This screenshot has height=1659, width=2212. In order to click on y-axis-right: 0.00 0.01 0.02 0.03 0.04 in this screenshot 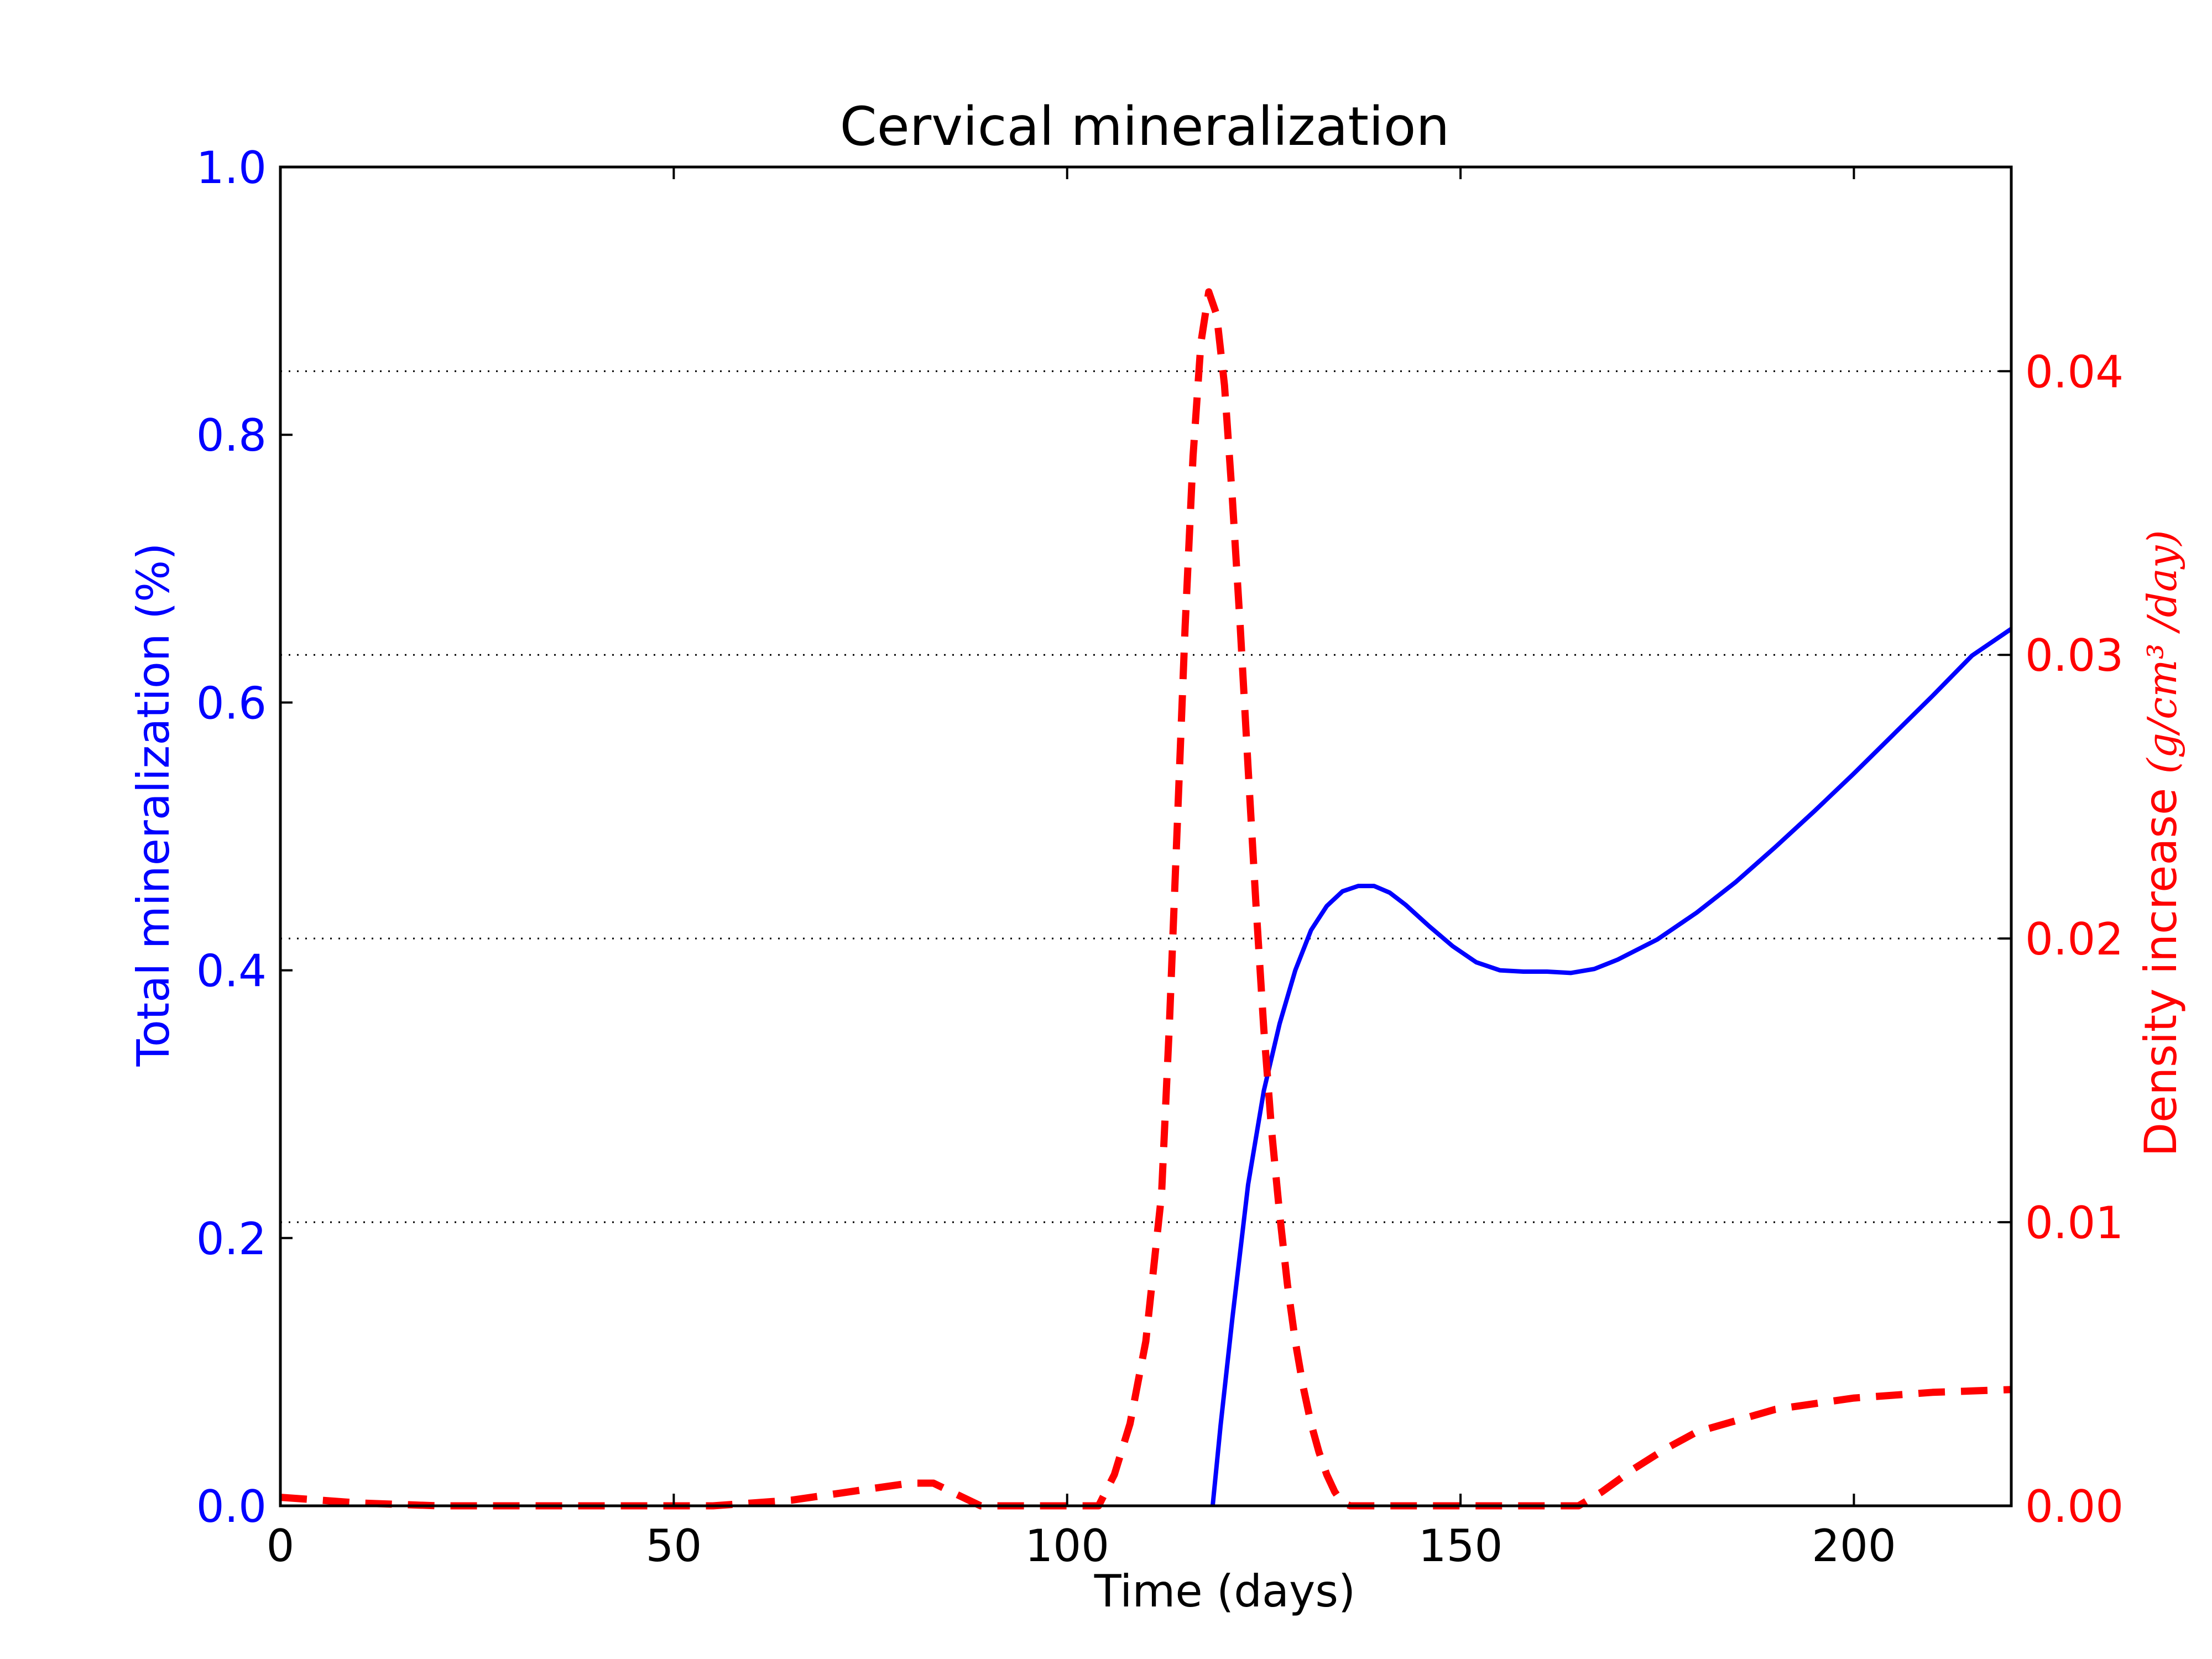, I will do `click(2062, 939)`.